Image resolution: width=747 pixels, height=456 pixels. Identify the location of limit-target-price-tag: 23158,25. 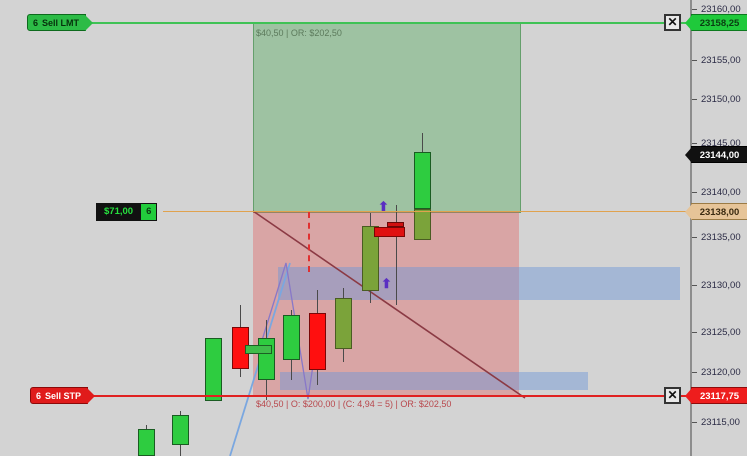
(716, 22).